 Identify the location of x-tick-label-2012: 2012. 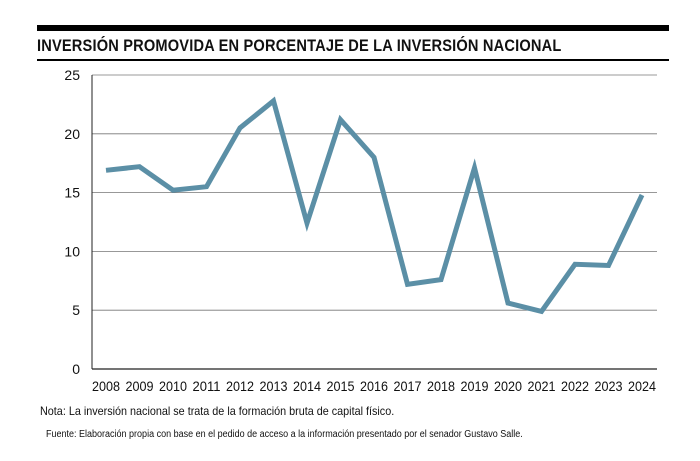
(240, 386).